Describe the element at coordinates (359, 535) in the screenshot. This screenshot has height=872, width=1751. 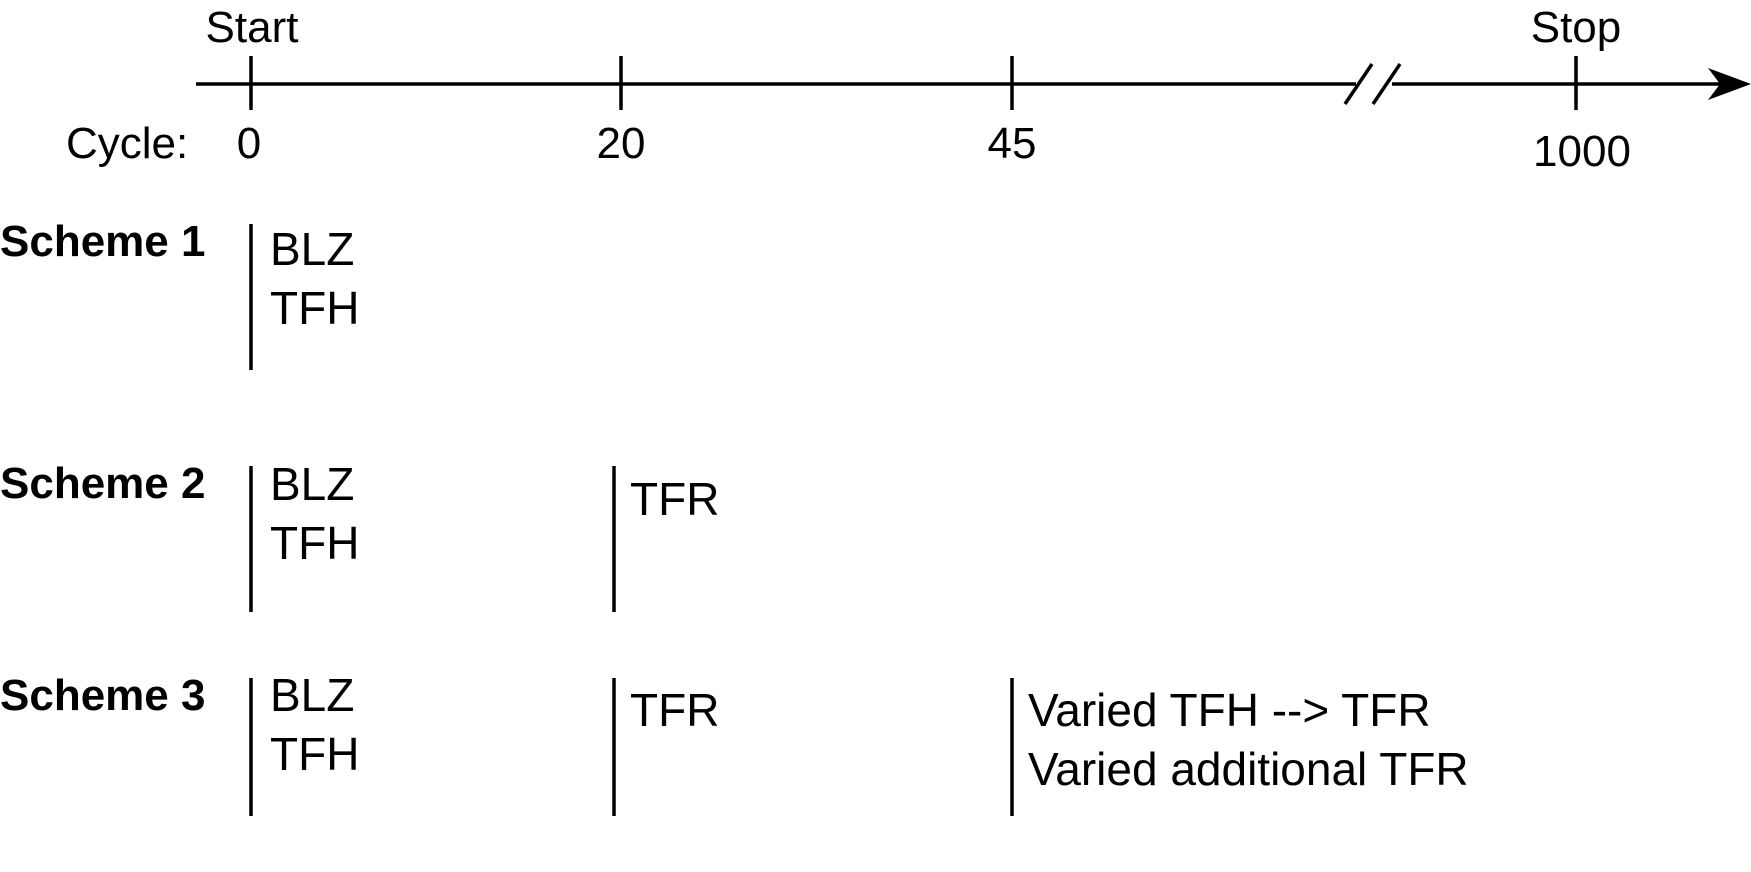
I see `scheme-2-row: Scheme 2 BLZ TFH TFR` at that location.